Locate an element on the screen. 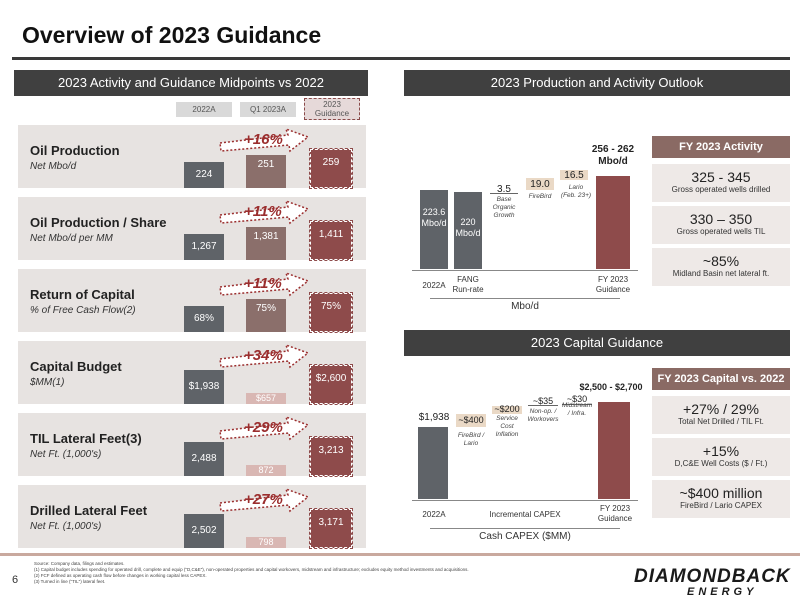 Image resolution: width=800 pixels, height=600 pixels. stat-box: ~85% Midland Basin net lateral ft. is located at coordinates (721, 267).